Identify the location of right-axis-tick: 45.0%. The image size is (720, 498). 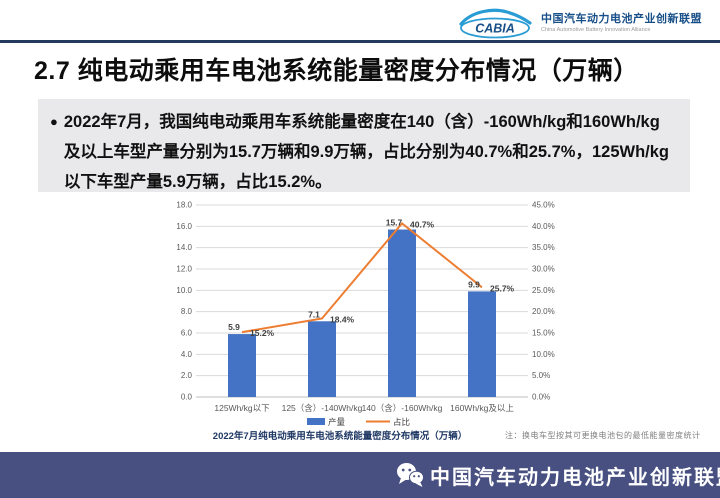
(543, 205).